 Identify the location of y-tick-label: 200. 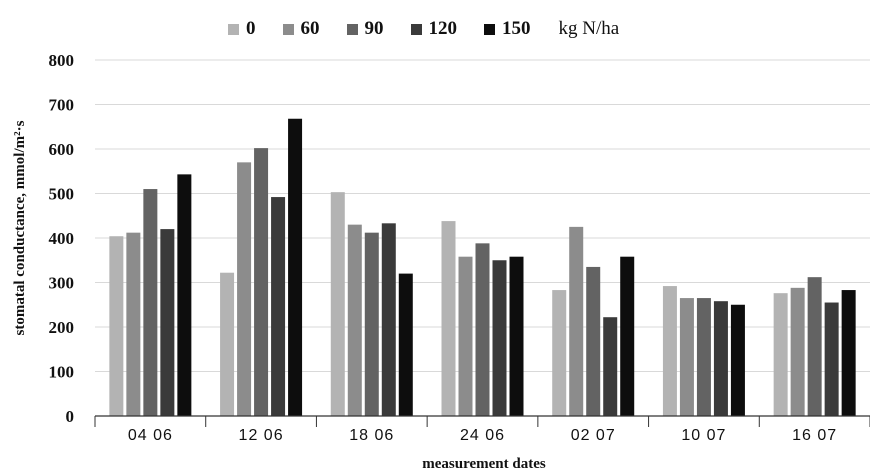
(62, 327).